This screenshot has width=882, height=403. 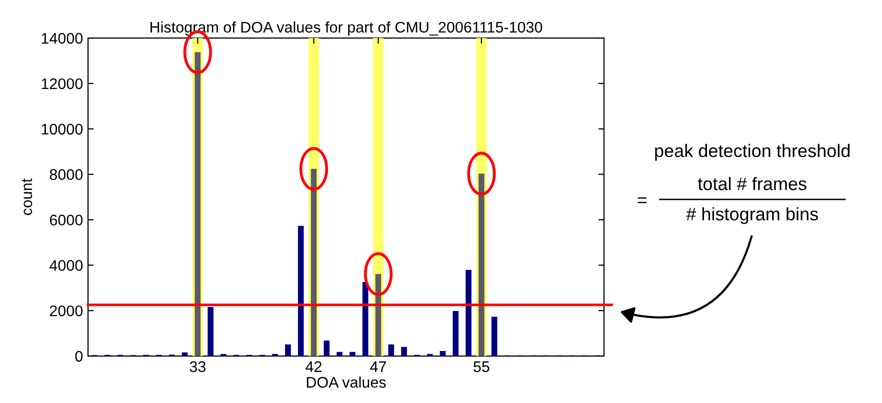 What do you see at coordinates (66, 174) in the screenshot?
I see `y-tick-label: 8000` at bounding box center [66, 174].